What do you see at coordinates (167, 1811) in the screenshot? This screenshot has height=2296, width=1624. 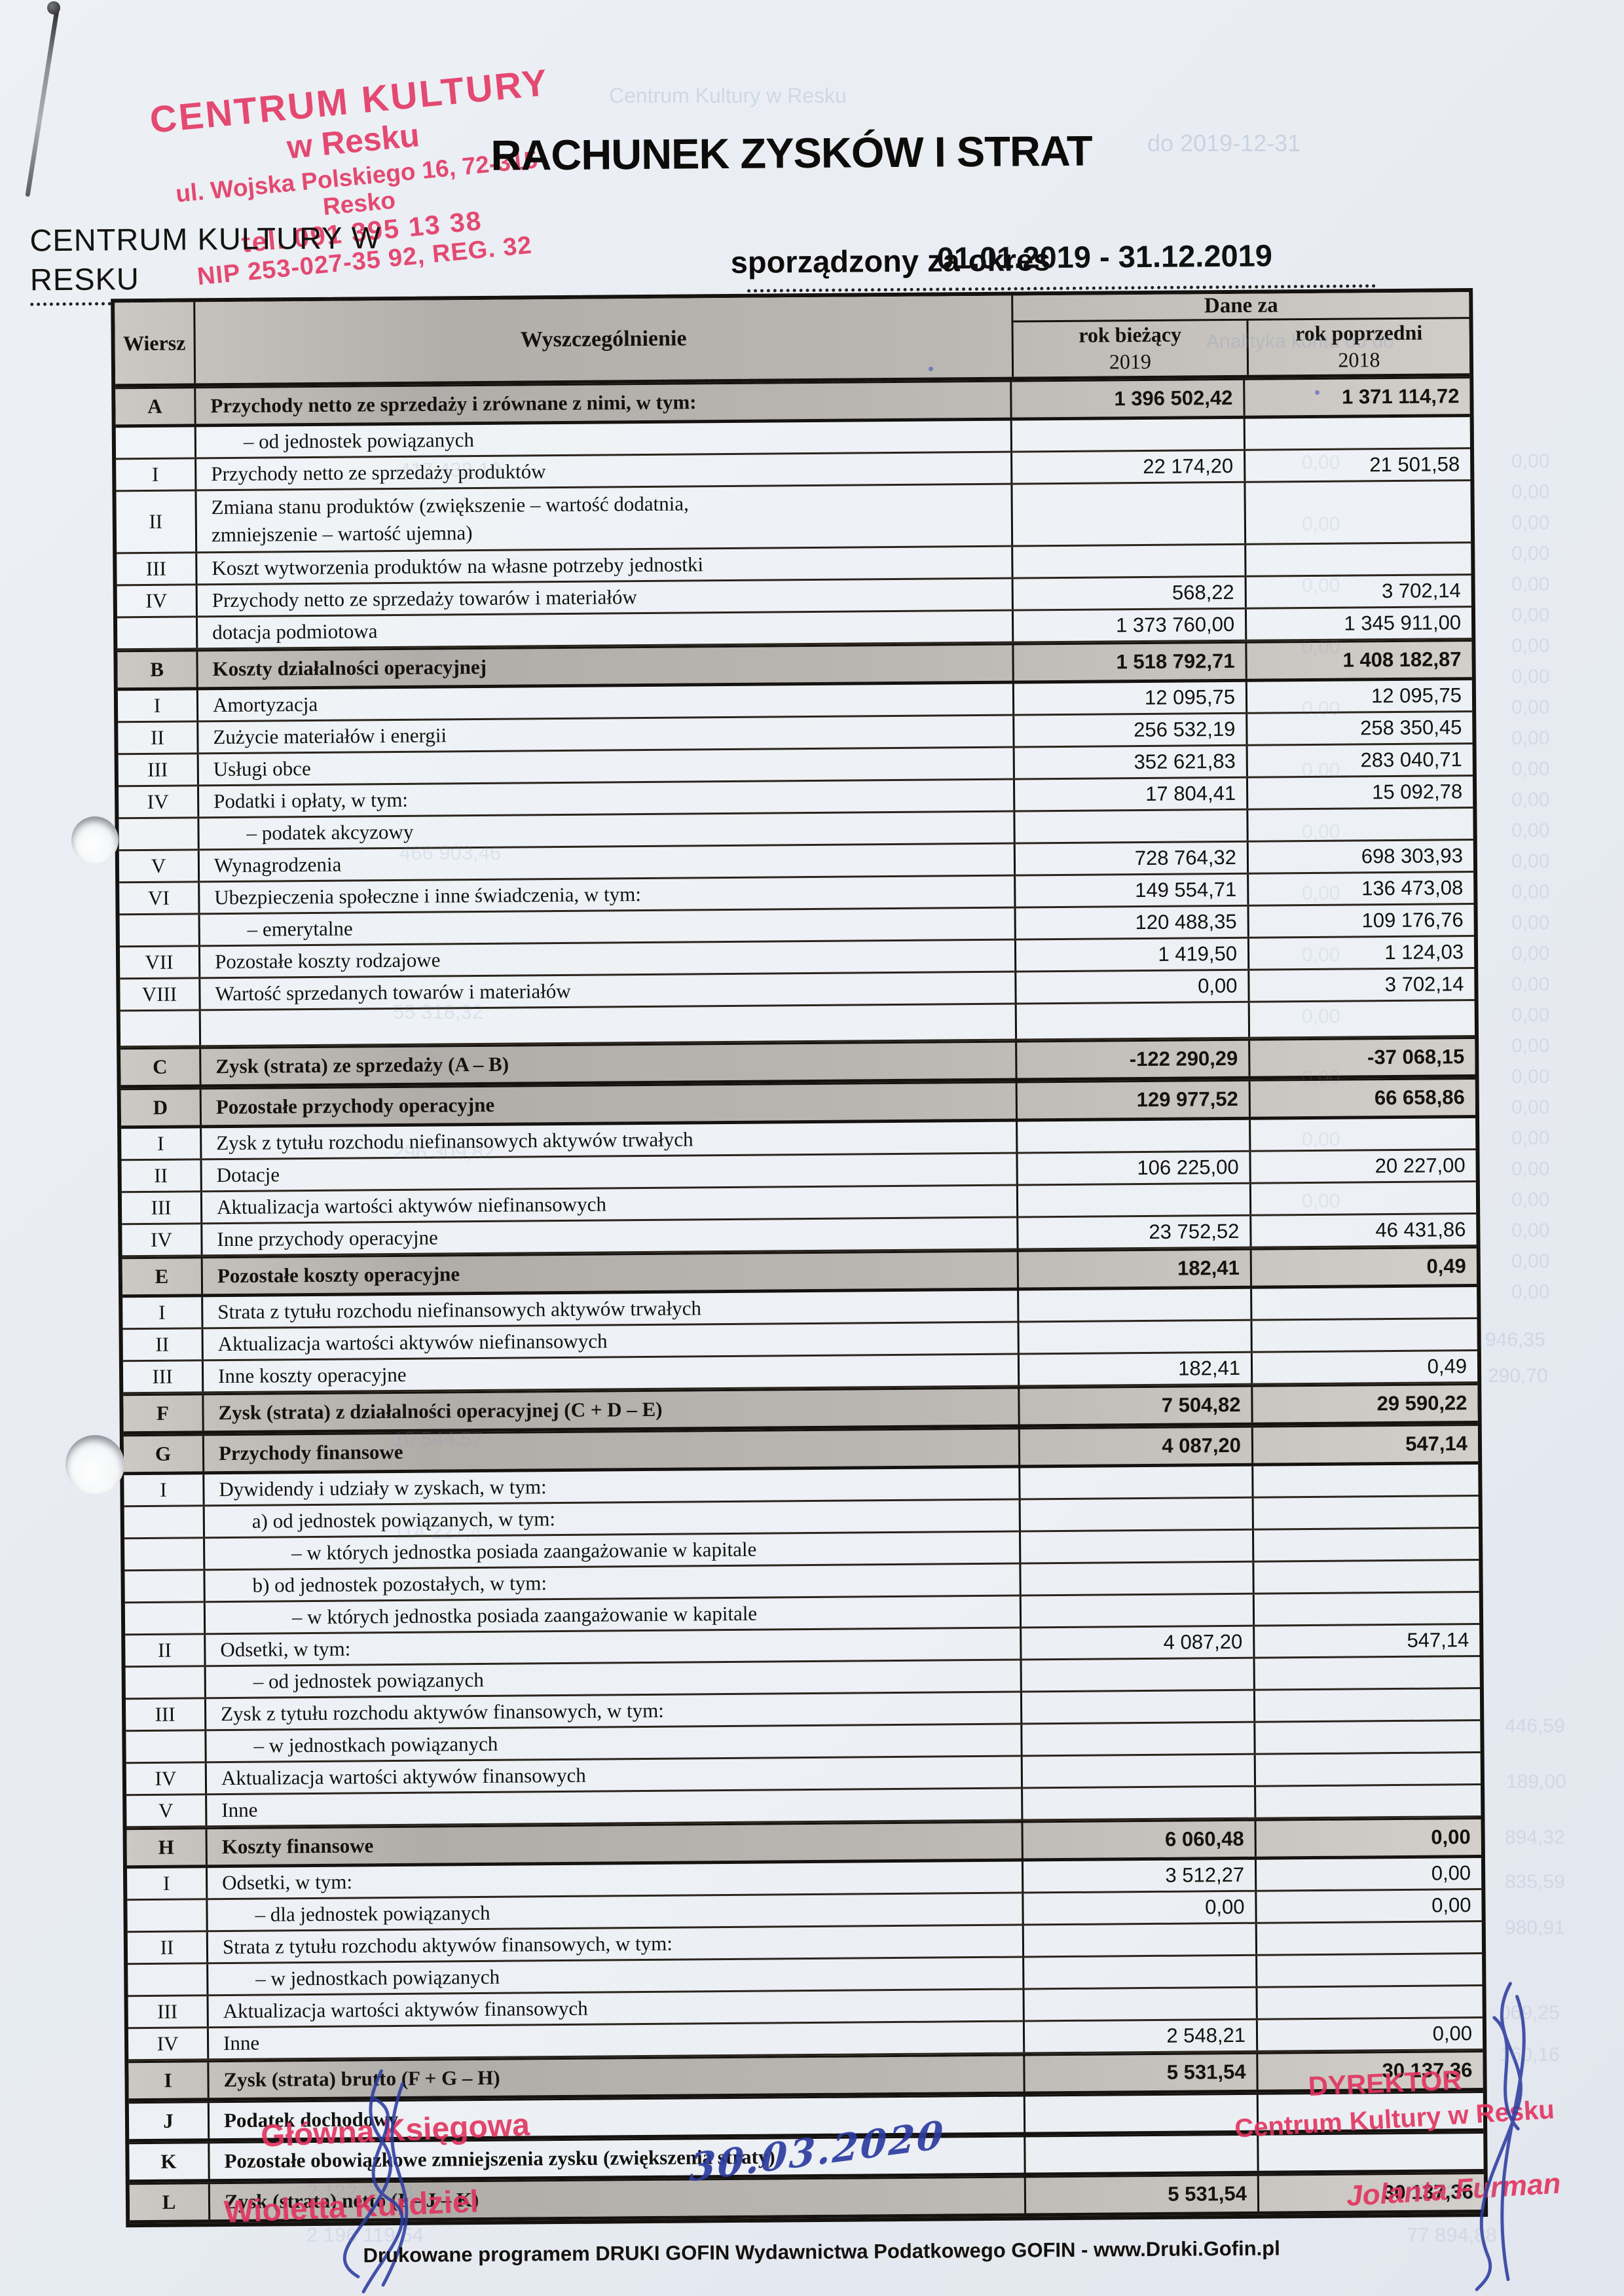 I see `row-id: V` at bounding box center [167, 1811].